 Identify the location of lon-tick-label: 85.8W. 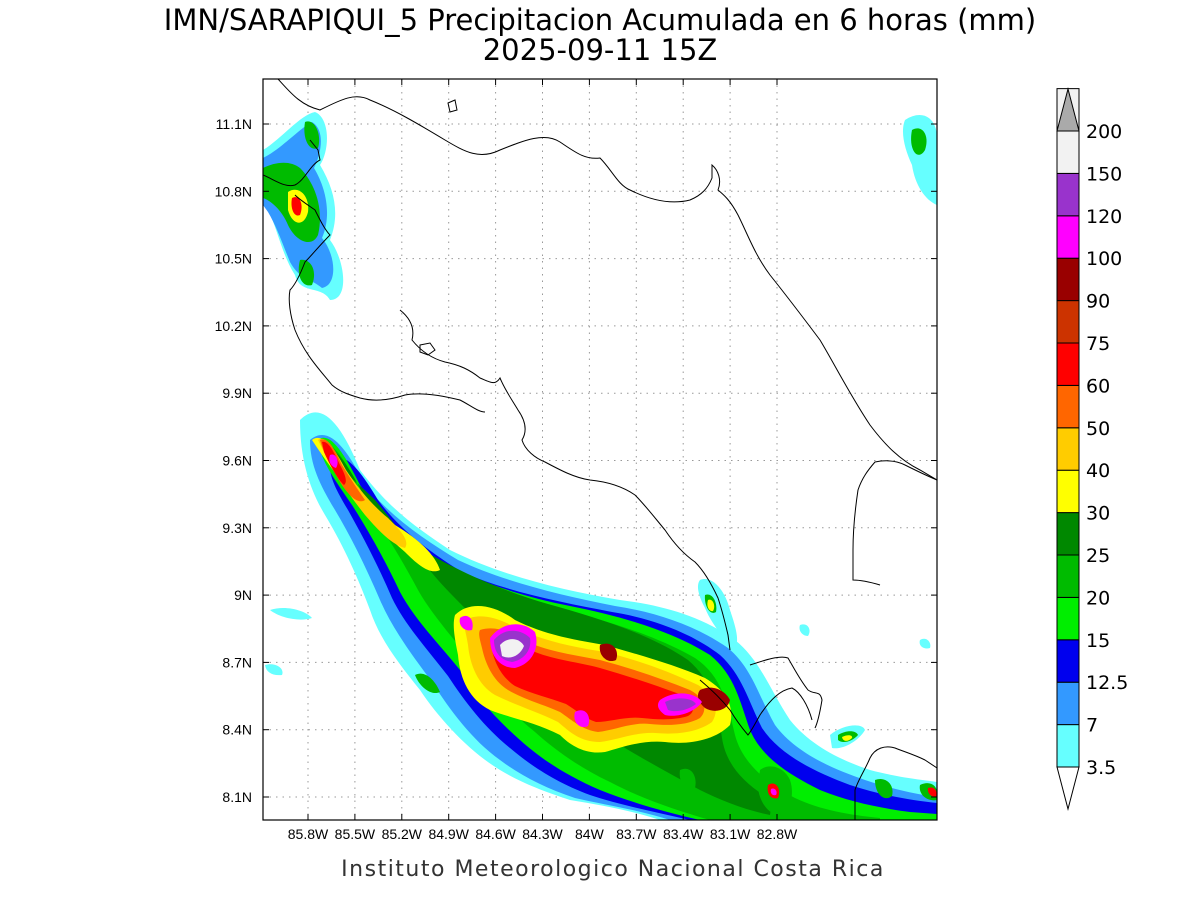
(308, 834).